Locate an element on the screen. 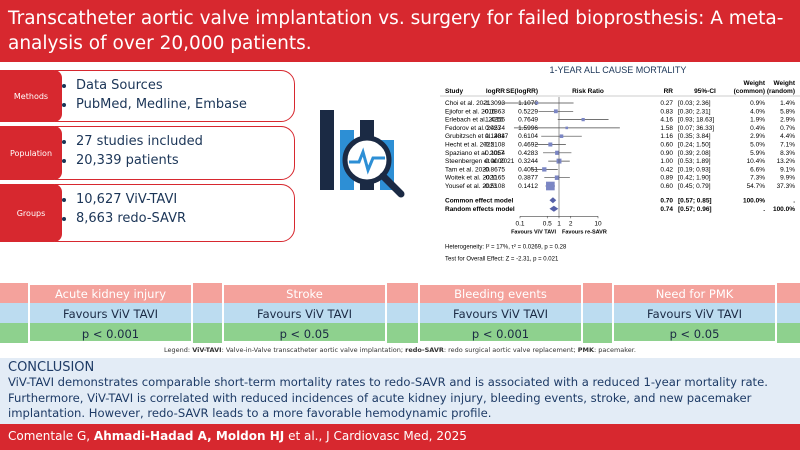 This screenshot has width=800, height=450. section-item: 27 studies included is located at coordinates (185, 141).